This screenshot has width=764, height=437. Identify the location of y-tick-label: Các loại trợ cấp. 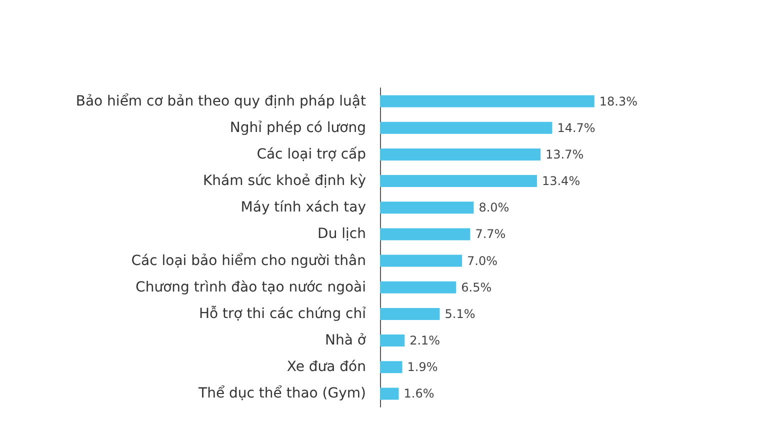
(311, 154).